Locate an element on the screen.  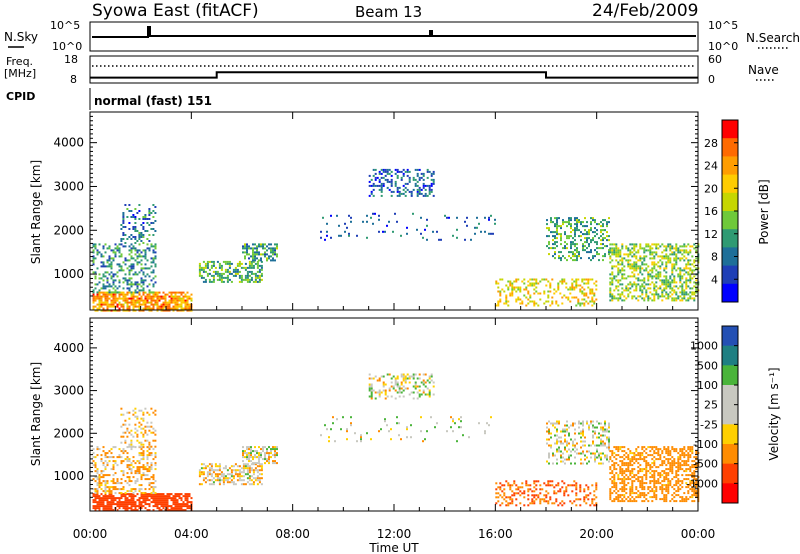
y-tick-label: 1000 is located at coordinates (68, 476).